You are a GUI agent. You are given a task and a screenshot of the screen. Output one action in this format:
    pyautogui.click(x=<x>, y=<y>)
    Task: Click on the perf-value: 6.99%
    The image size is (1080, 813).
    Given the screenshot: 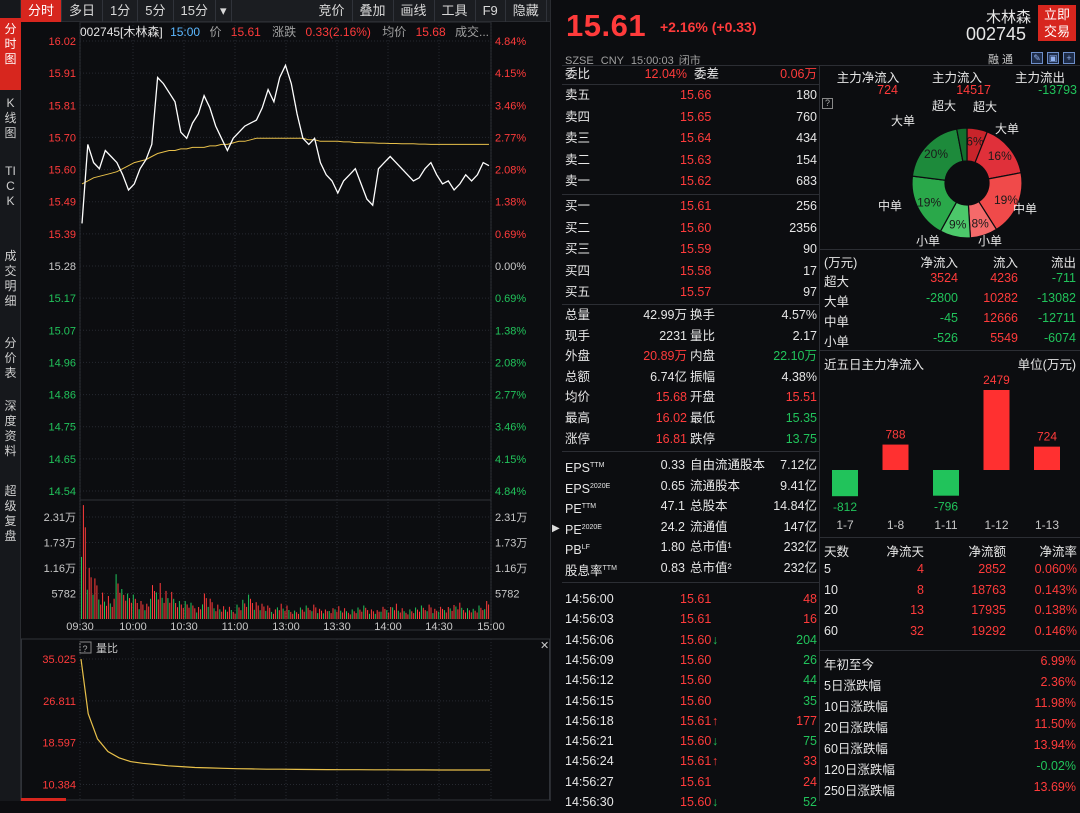 What is the action you would take?
    pyautogui.click(x=1058, y=661)
    